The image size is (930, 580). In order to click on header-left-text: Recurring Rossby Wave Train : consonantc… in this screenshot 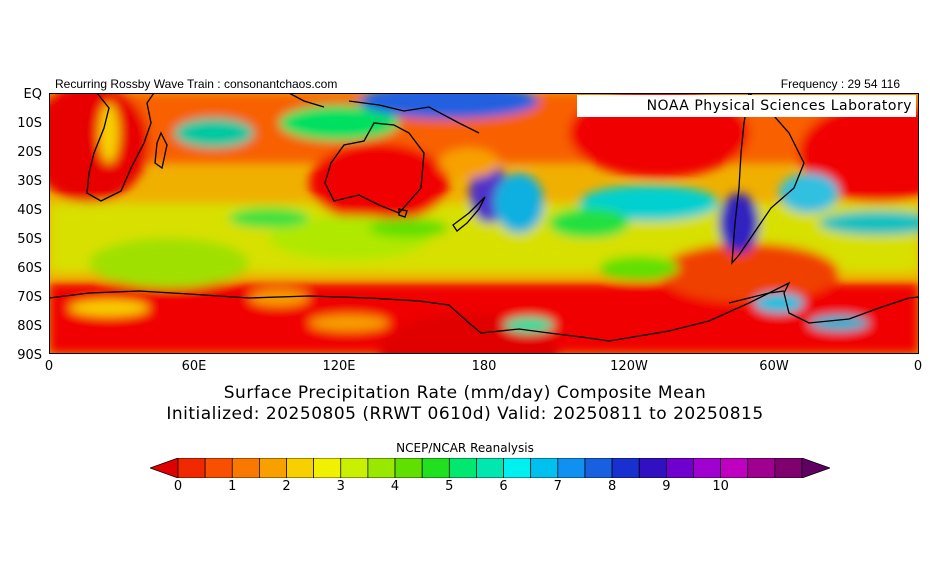, I will do `click(196, 84)`.